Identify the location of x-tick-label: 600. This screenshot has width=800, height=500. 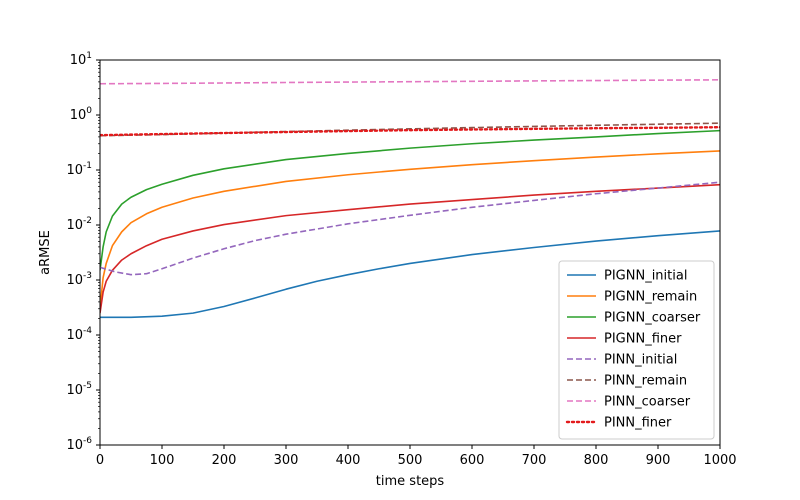
(472, 460).